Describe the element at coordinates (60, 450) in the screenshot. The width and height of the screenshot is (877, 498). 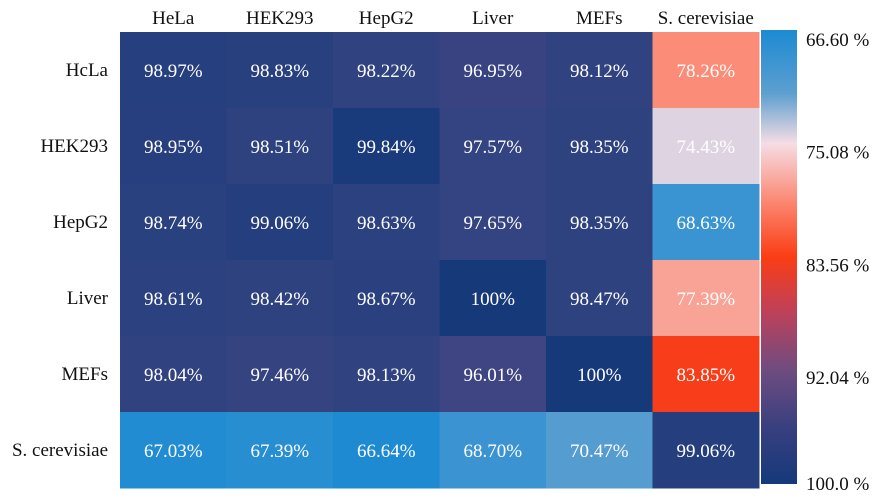
I see `row-label: S. cerevisiae` at that location.